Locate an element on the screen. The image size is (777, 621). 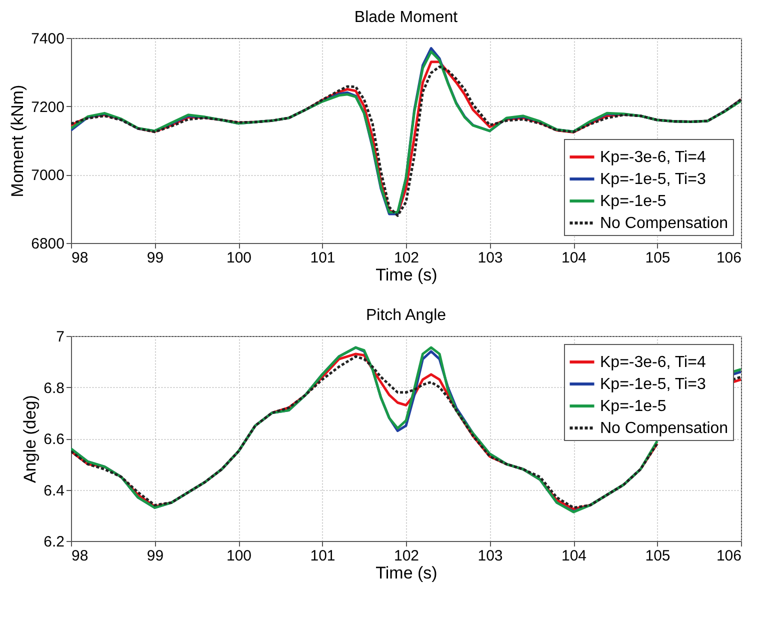
chart-title: Pitch Angle is located at coordinates (406, 315).